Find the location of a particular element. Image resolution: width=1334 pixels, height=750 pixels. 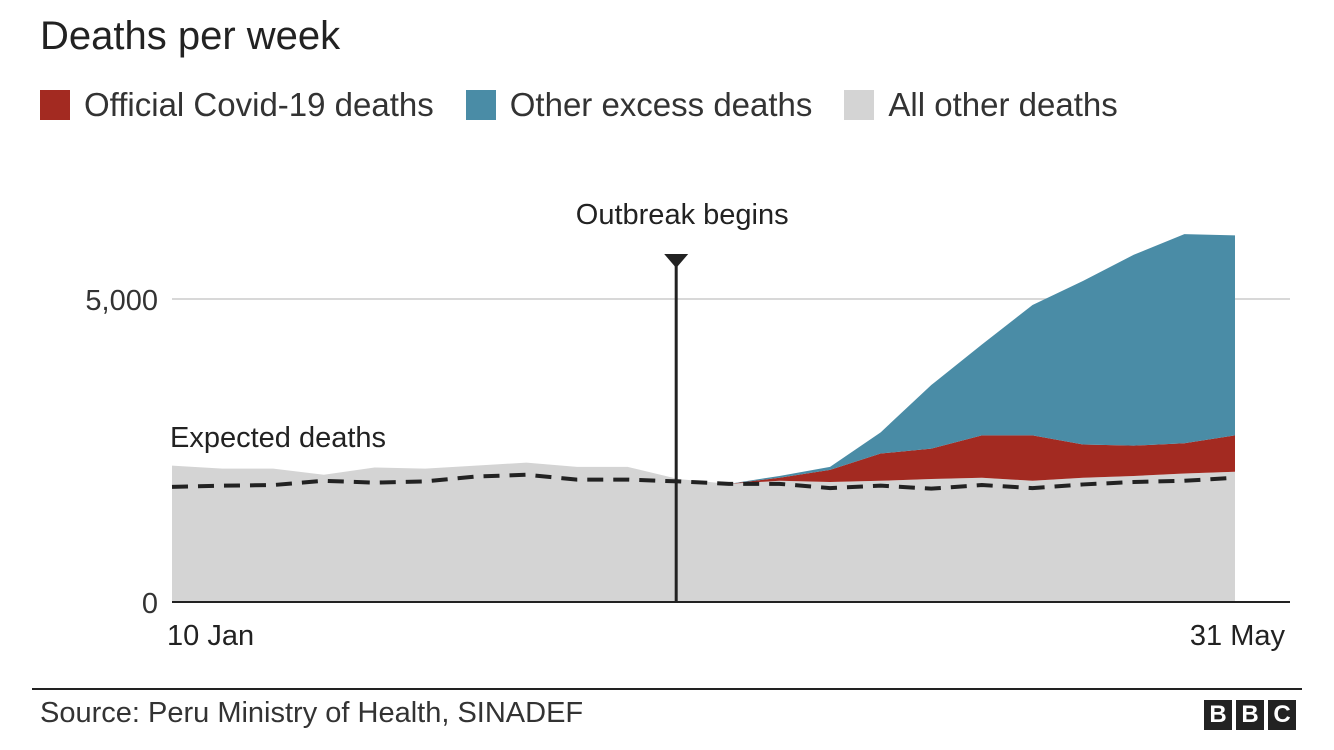

series-area-covid is located at coordinates (703, 459).